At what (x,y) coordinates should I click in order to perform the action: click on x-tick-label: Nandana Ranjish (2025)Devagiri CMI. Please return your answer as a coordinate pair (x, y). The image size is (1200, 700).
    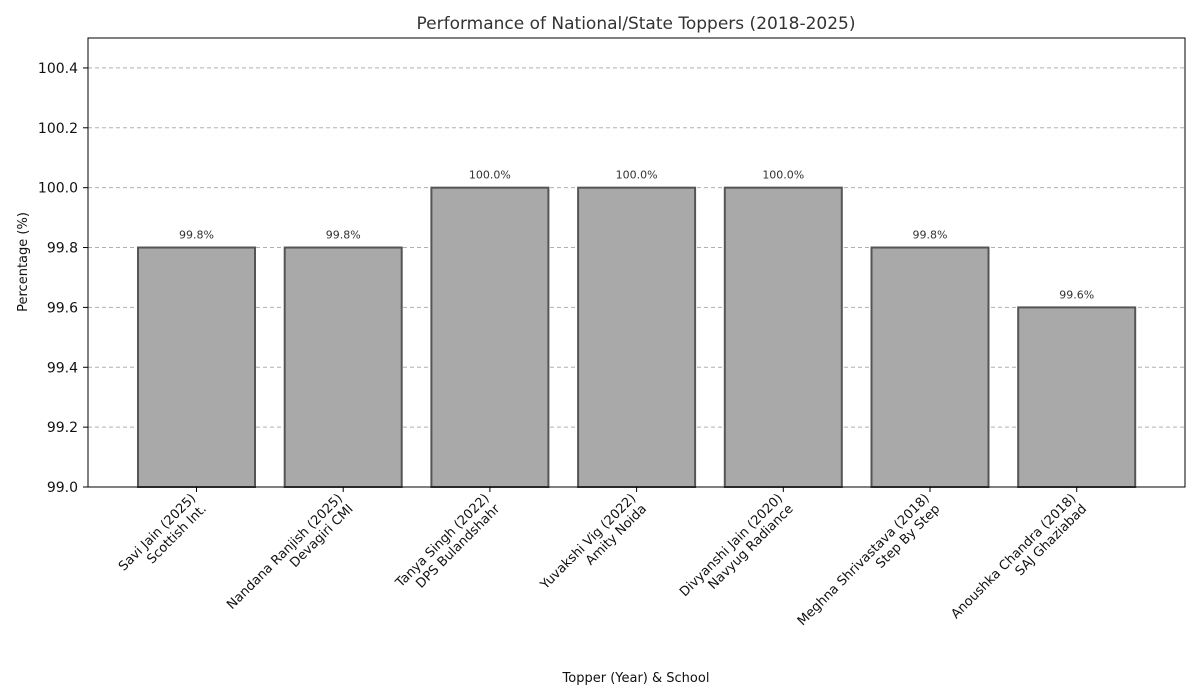
    Looking at the image, I should click on (290, 552).